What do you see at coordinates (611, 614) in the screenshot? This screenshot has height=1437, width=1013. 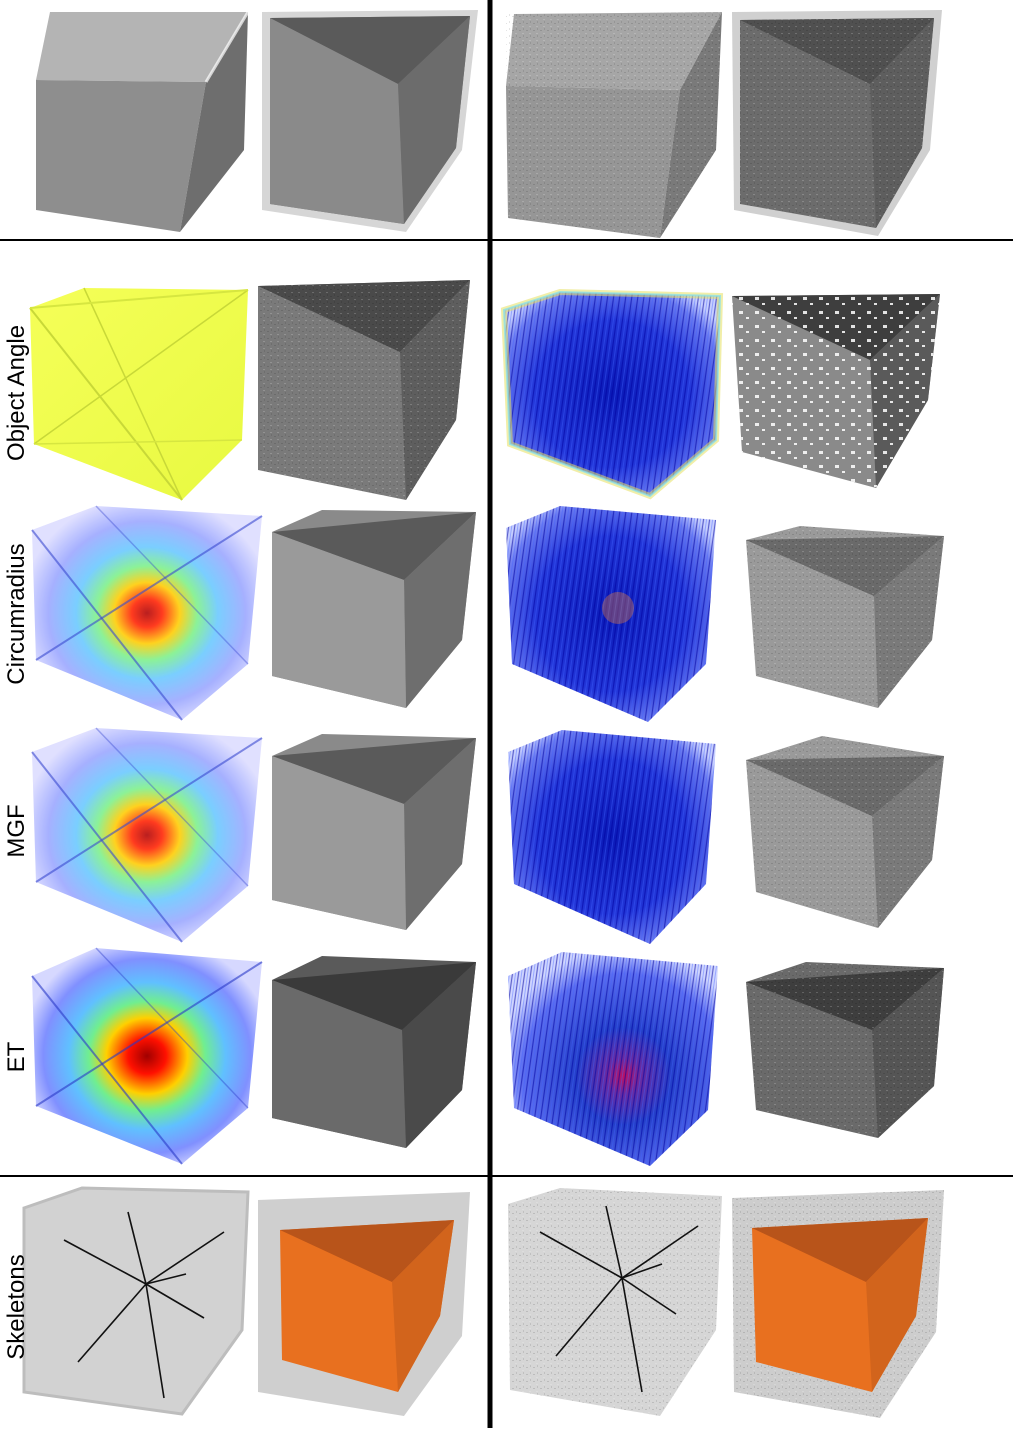 I see `circumradius-noisy-colormap-cube` at bounding box center [611, 614].